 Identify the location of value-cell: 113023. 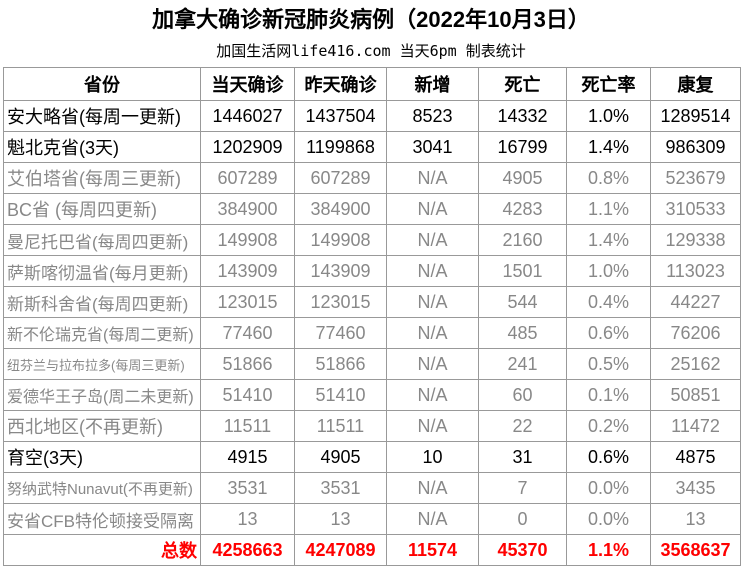
(695, 271).